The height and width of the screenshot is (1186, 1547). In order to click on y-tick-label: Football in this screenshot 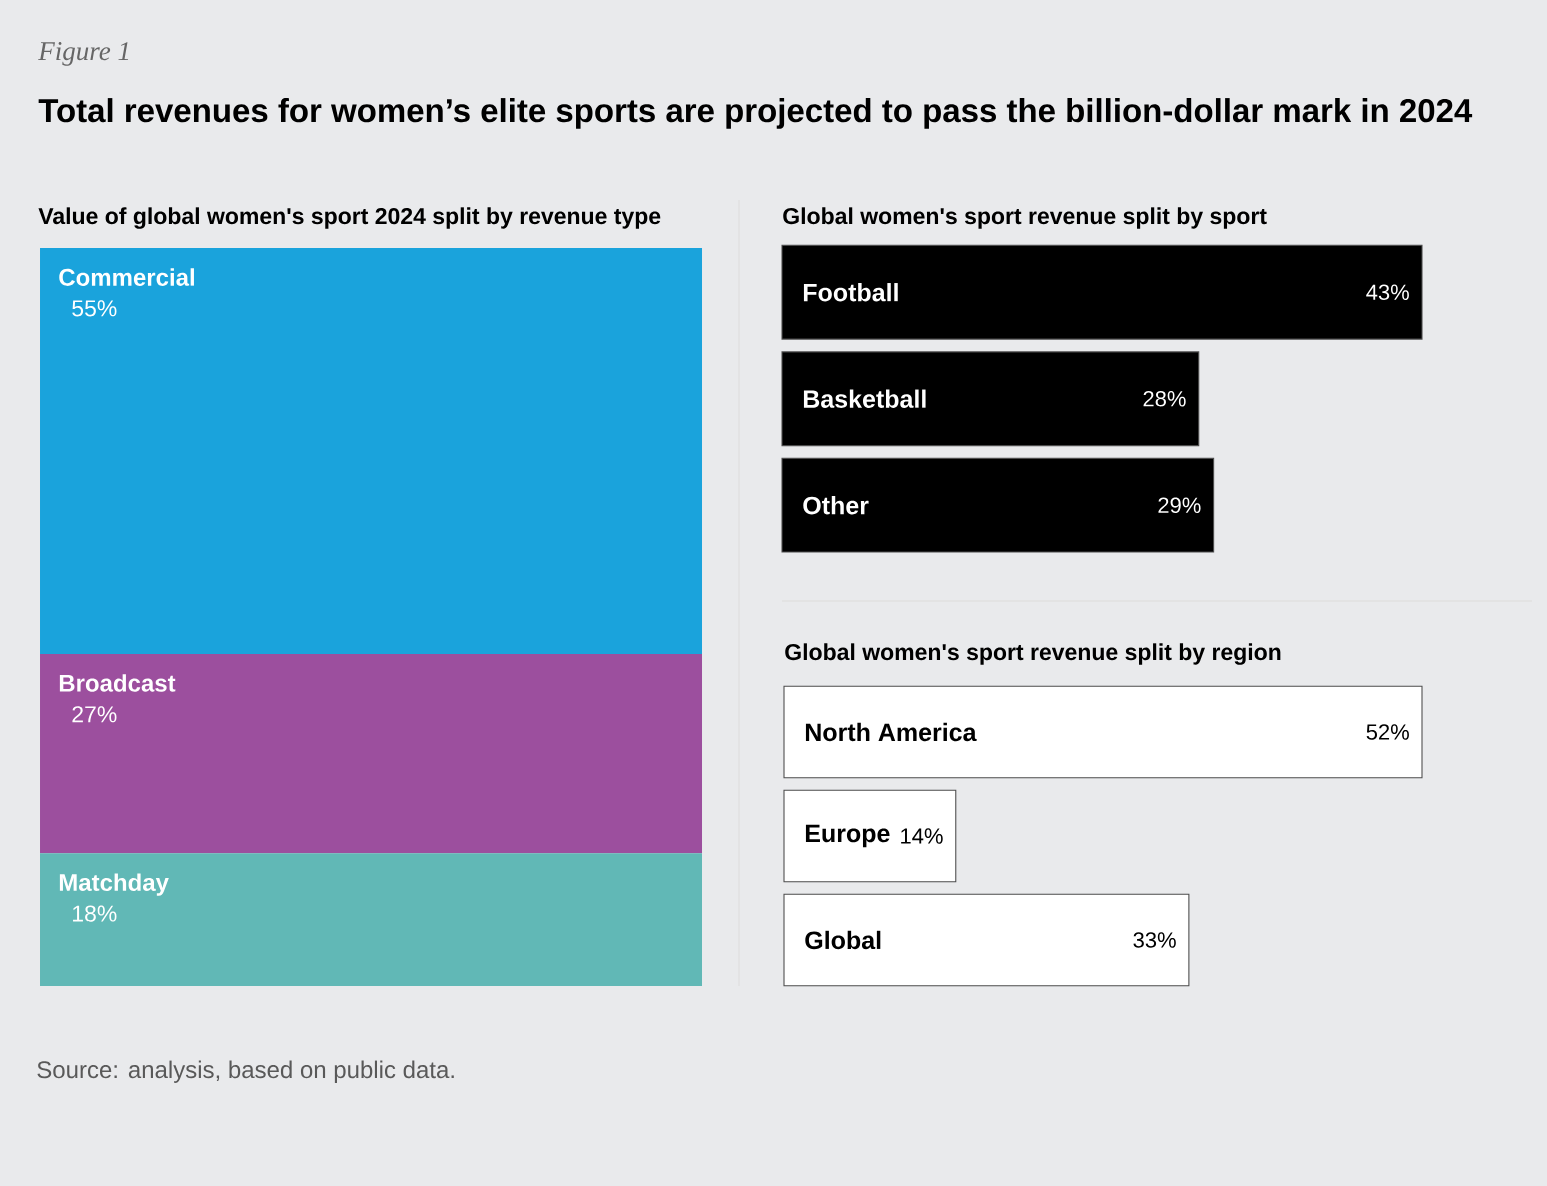, I will do `click(850, 292)`.